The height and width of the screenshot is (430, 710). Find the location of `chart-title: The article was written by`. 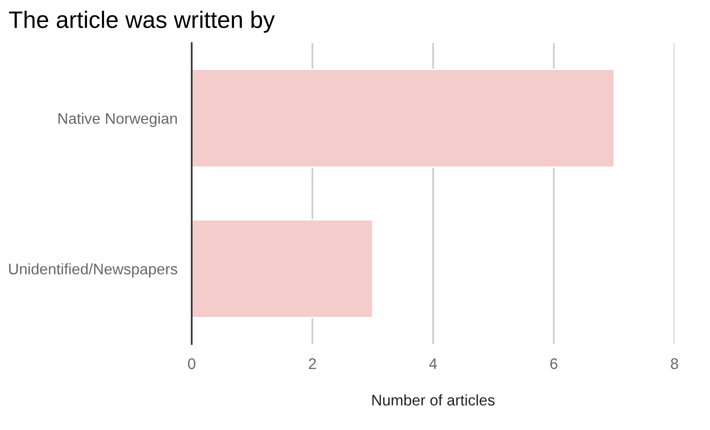

chart-title: The article was written by is located at coordinates (142, 21).